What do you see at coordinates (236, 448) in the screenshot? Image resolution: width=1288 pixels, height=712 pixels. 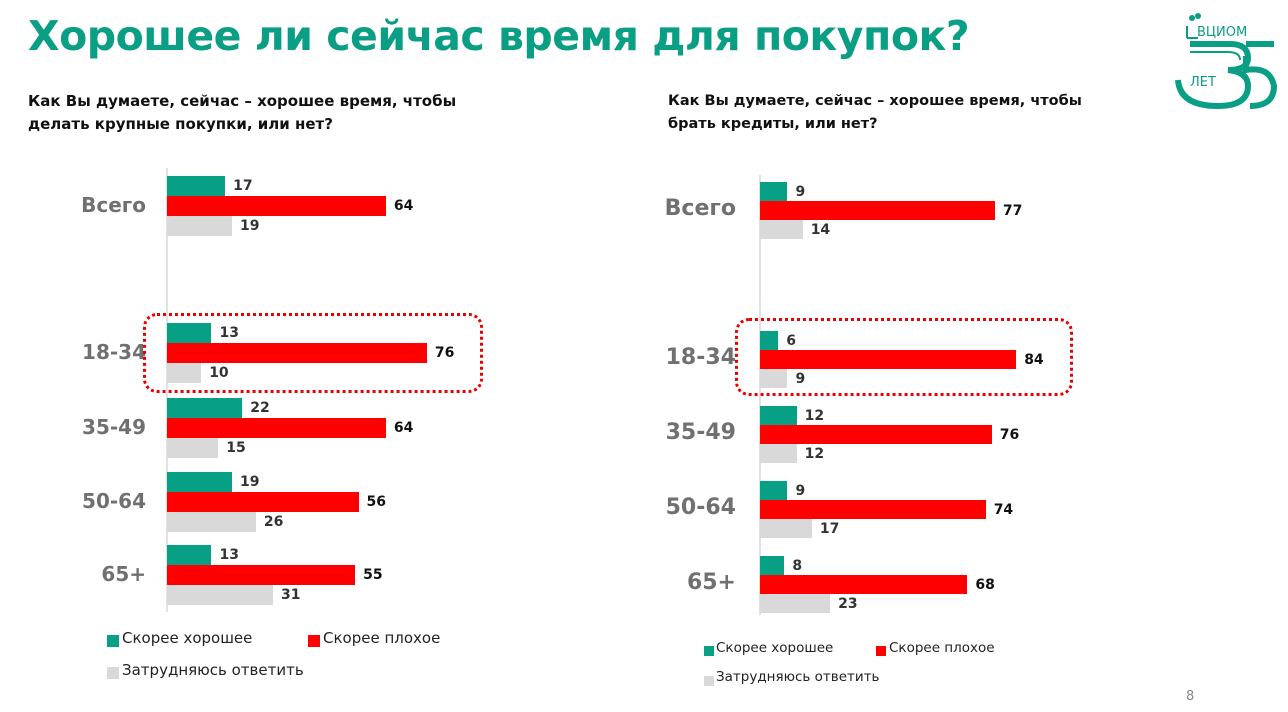 I see `value-label: 15` at bounding box center [236, 448].